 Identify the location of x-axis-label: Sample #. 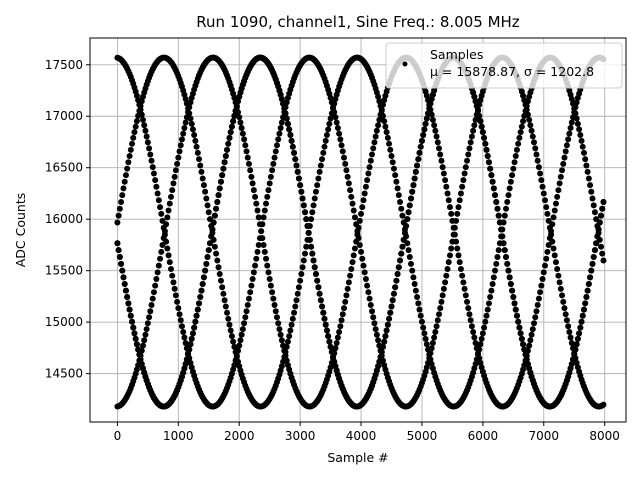
(357, 457).